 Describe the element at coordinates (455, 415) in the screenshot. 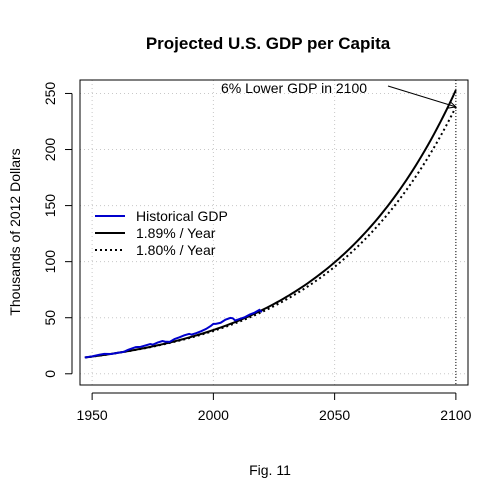

I see `x-tick-label: 2100` at that location.